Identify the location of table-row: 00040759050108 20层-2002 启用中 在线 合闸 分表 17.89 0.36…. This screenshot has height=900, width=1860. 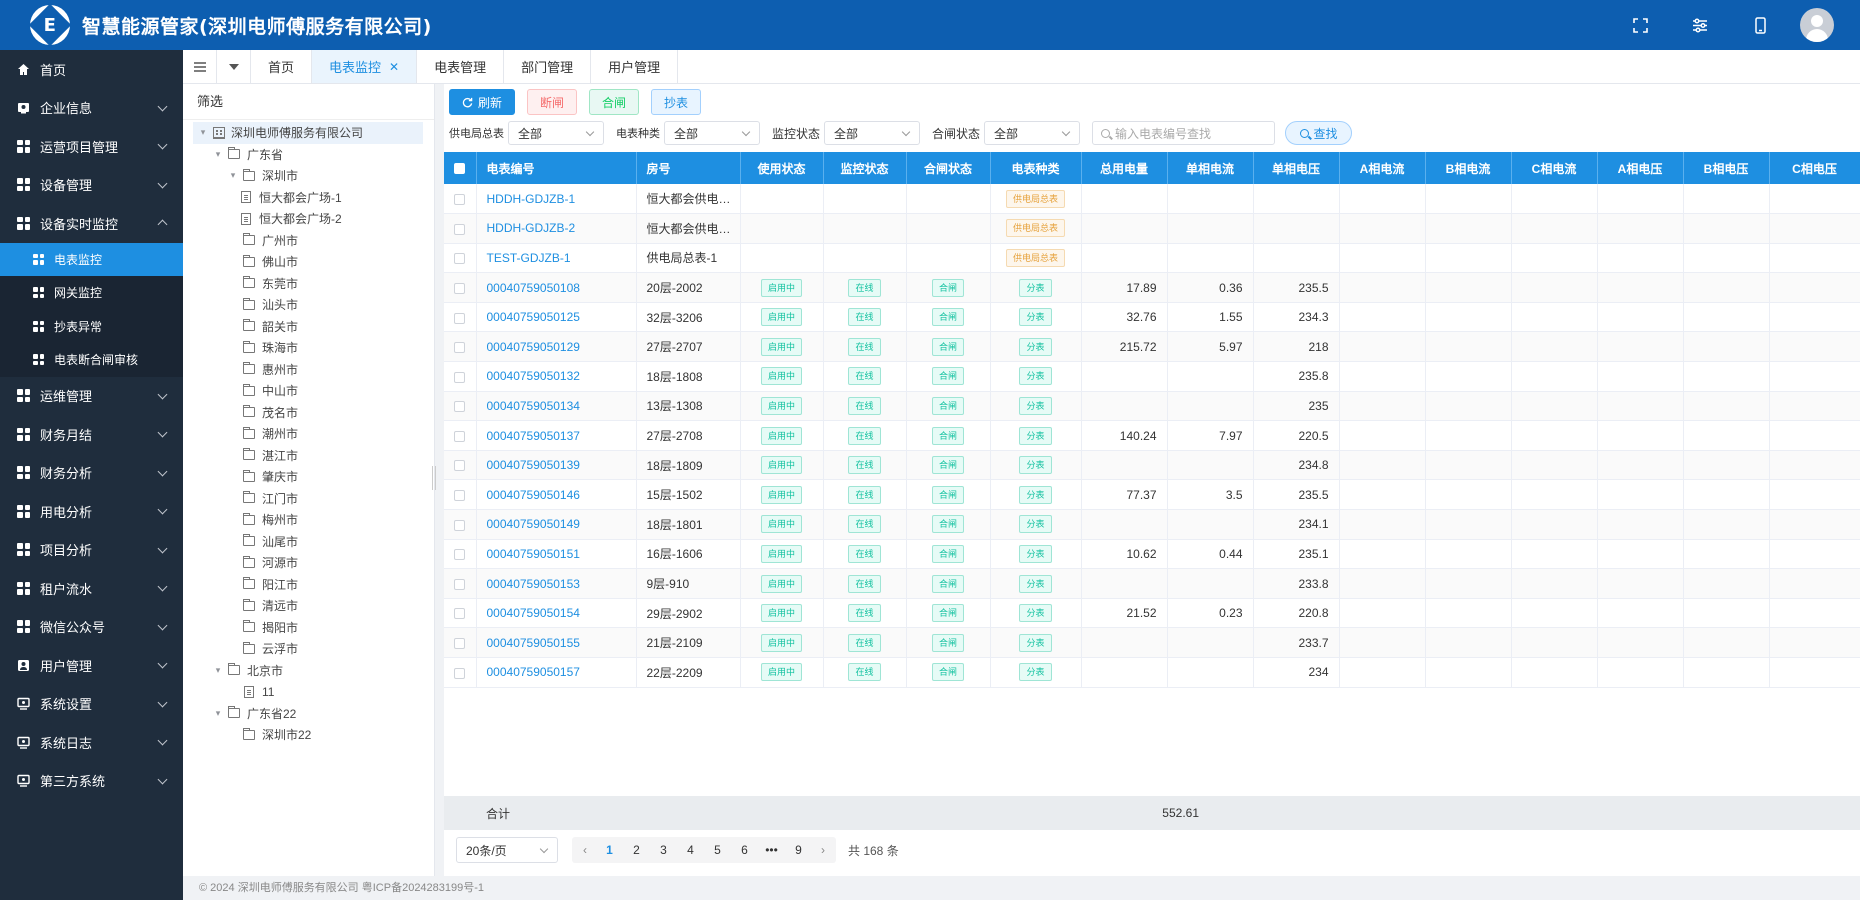
(1152, 287).